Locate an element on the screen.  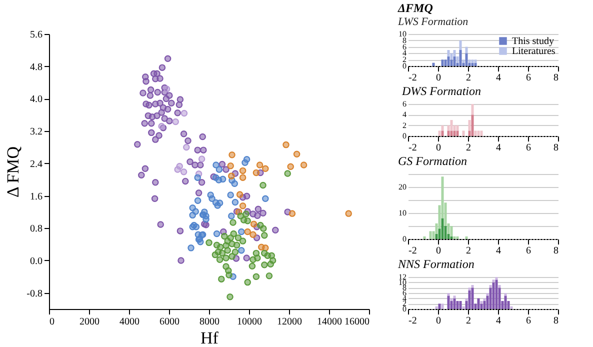
x-tick-label: 4 is located at coordinates (498, 321).